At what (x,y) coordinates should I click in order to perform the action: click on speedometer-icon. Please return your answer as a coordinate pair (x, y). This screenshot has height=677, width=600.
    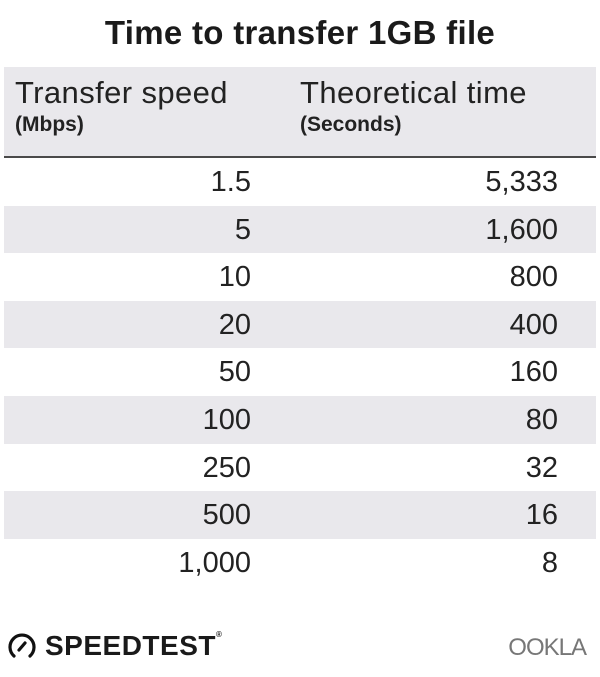
    Looking at the image, I should click on (22, 645).